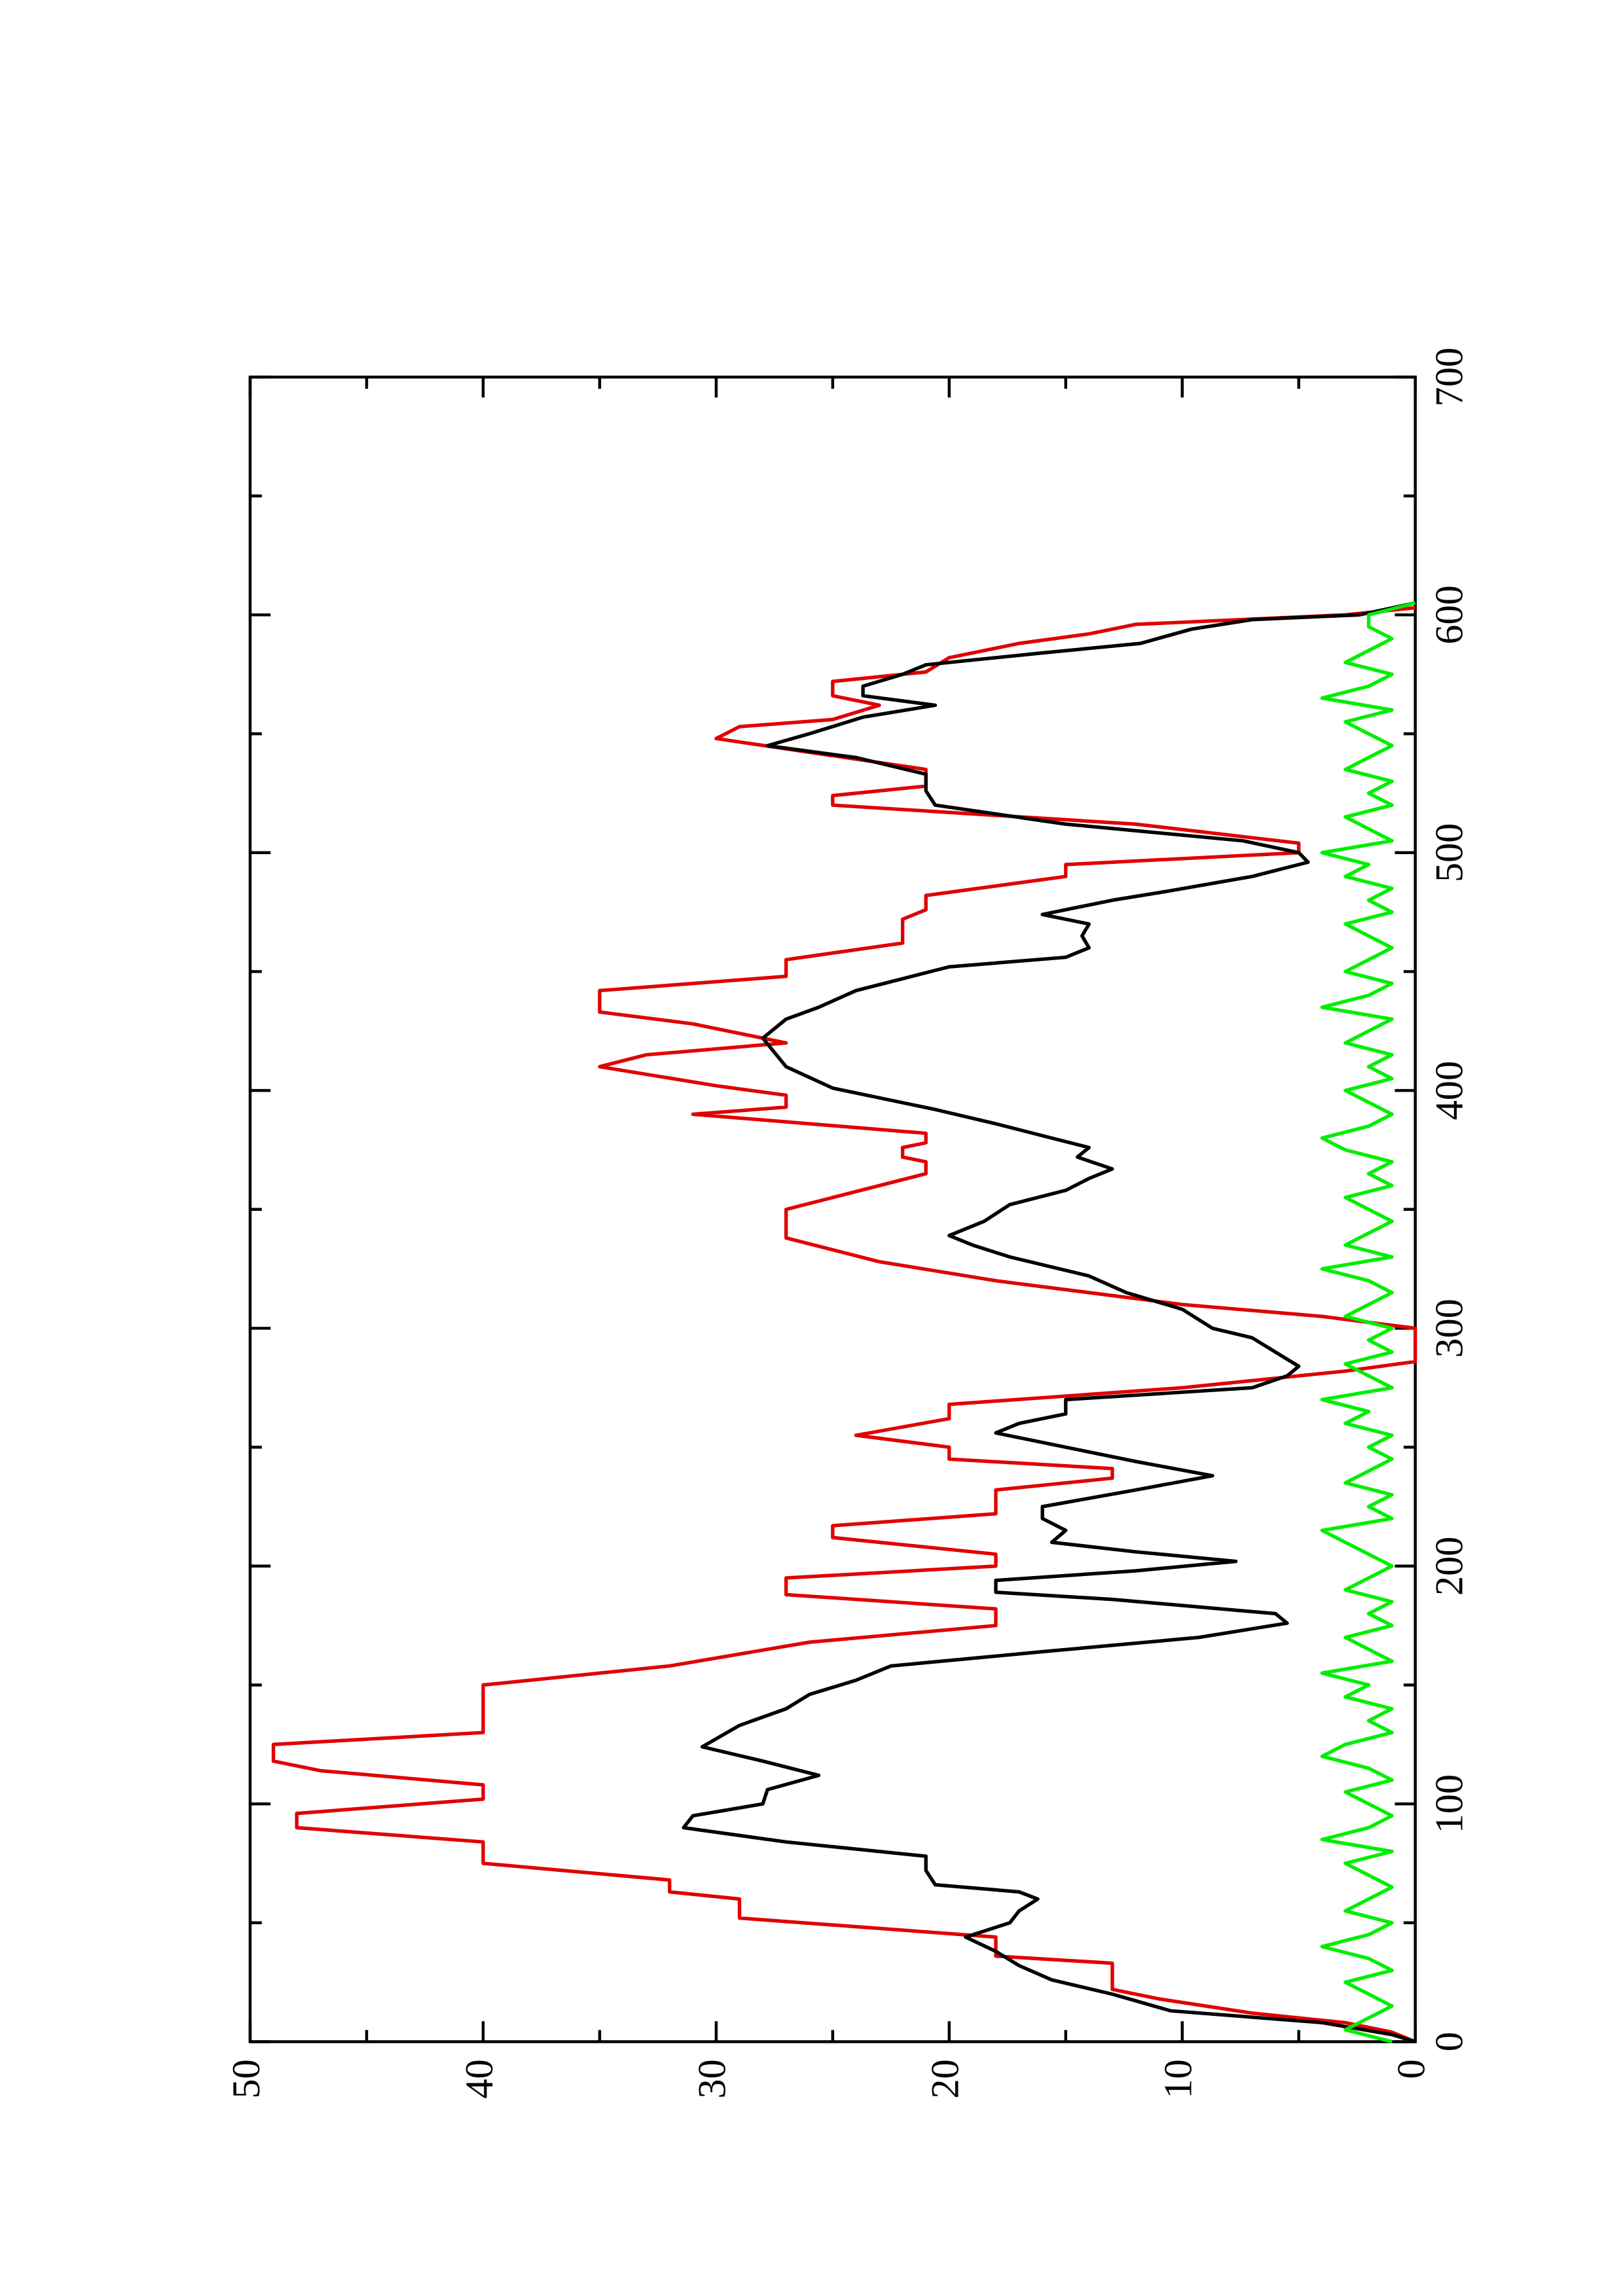 The height and width of the screenshot is (2296, 1623). What do you see at coordinates (1450, 1090) in the screenshot?
I see `x-tick-label: 400` at bounding box center [1450, 1090].